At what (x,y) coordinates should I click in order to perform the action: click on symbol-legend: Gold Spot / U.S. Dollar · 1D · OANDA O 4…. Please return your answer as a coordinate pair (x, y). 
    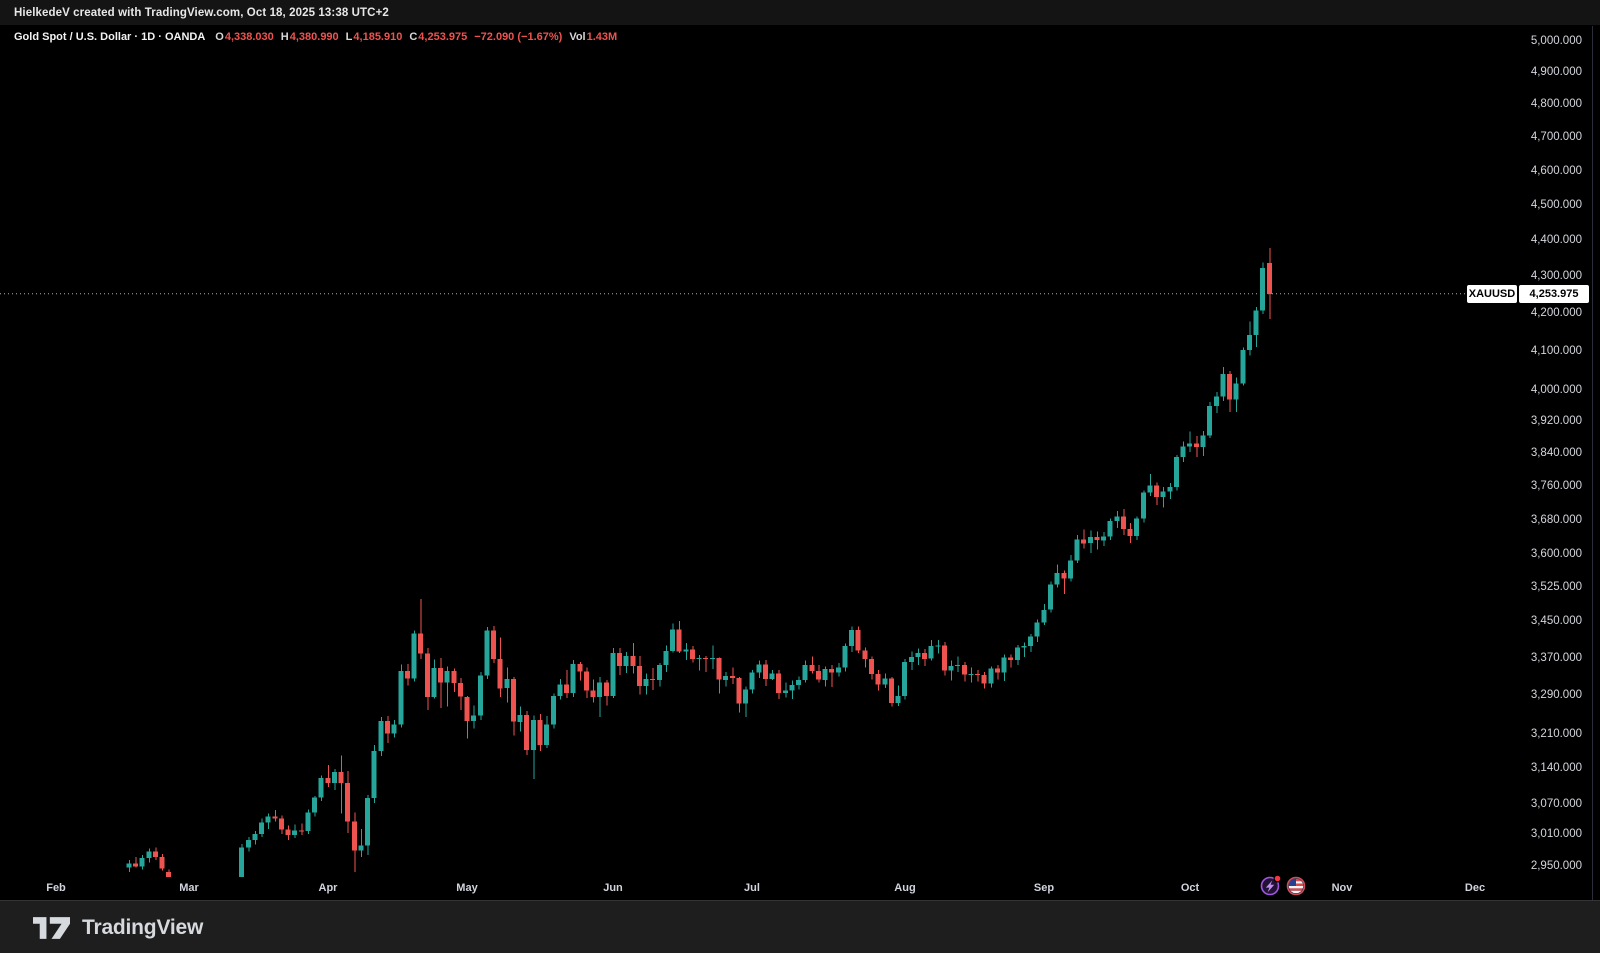
    Looking at the image, I should click on (315, 37).